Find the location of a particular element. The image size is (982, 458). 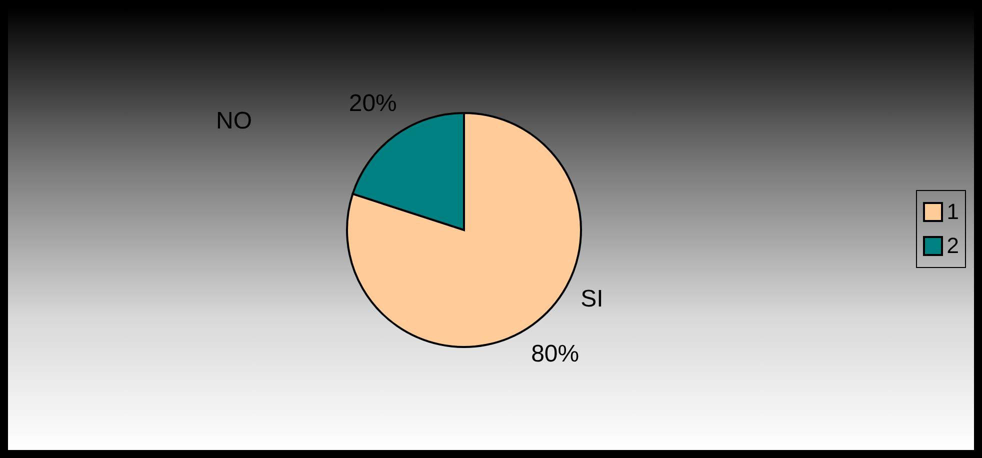

legend-label: 1 is located at coordinates (952, 212).